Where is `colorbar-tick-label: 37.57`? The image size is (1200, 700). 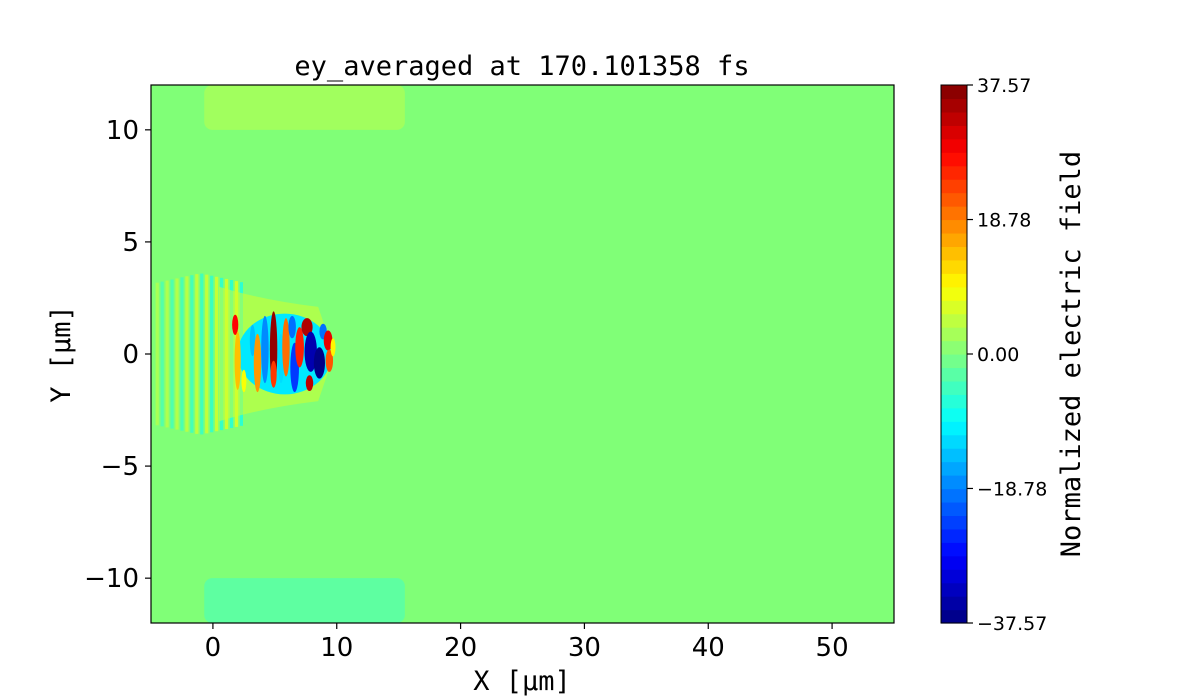 colorbar-tick-label: 37.57 is located at coordinates (1004, 86).